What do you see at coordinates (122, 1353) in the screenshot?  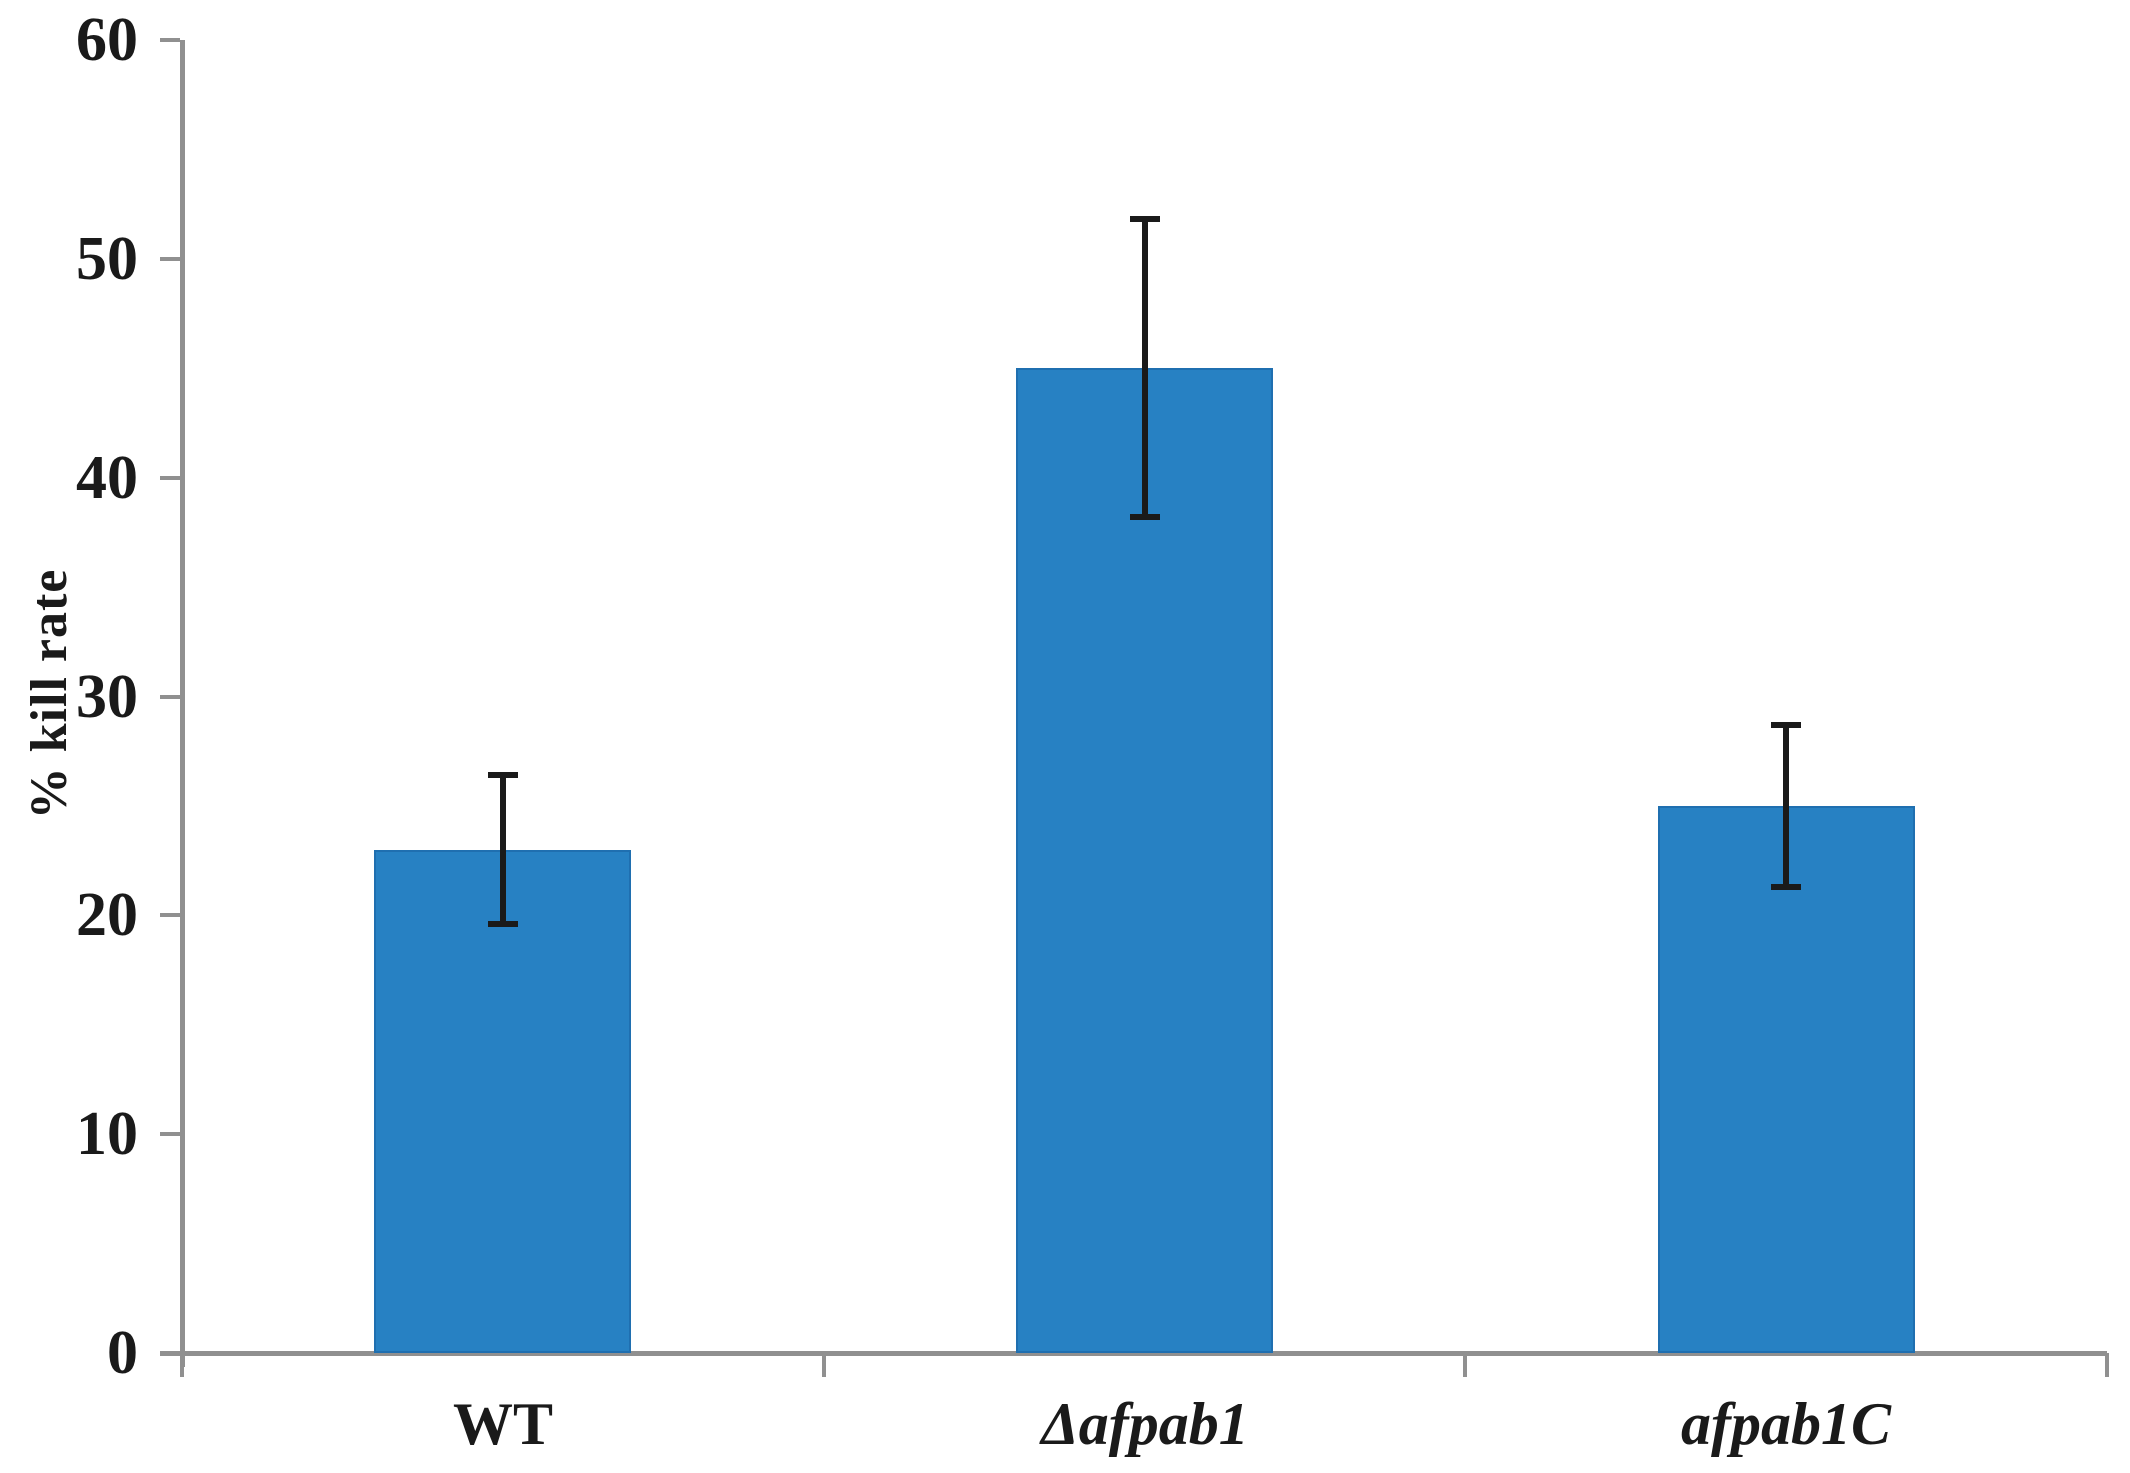 I see `y-tick-label: 0` at bounding box center [122, 1353].